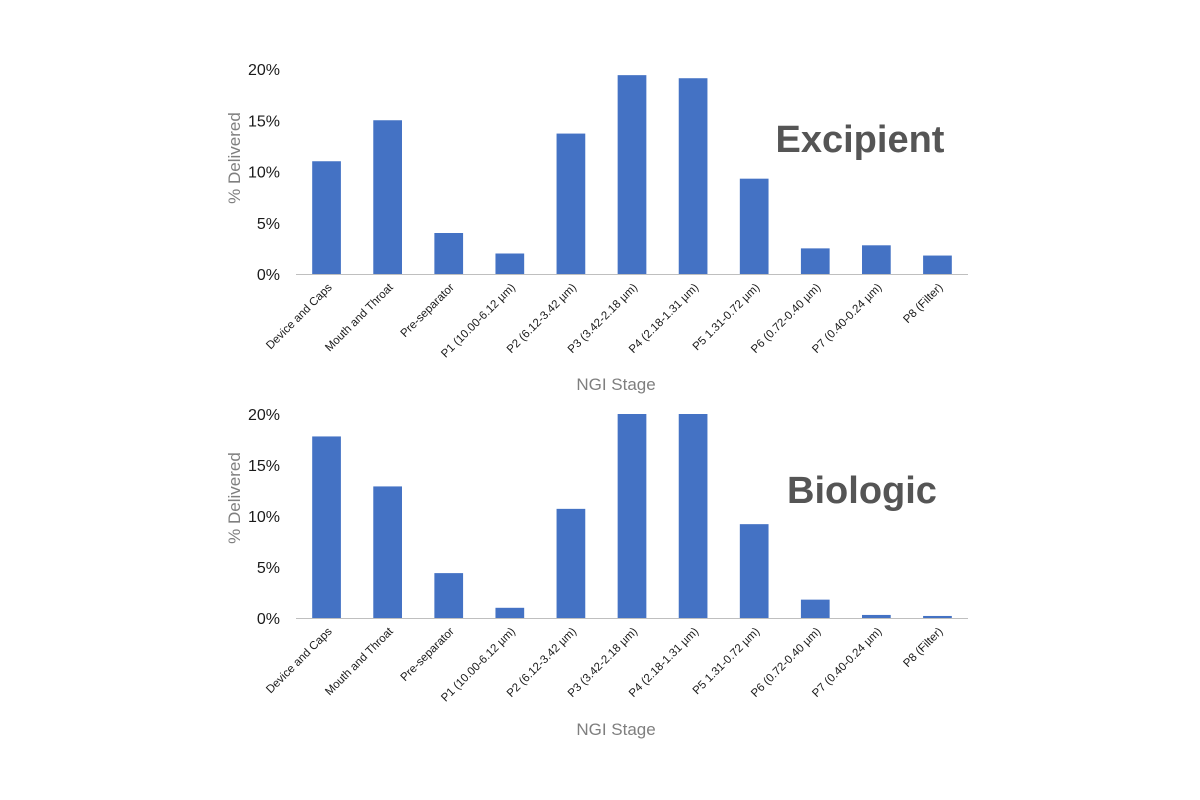 This screenshot has height=800, width=1200. Describe the element at coordinates (860, 140) in the screenshot. I see `panel-label: Excipient` at that location.